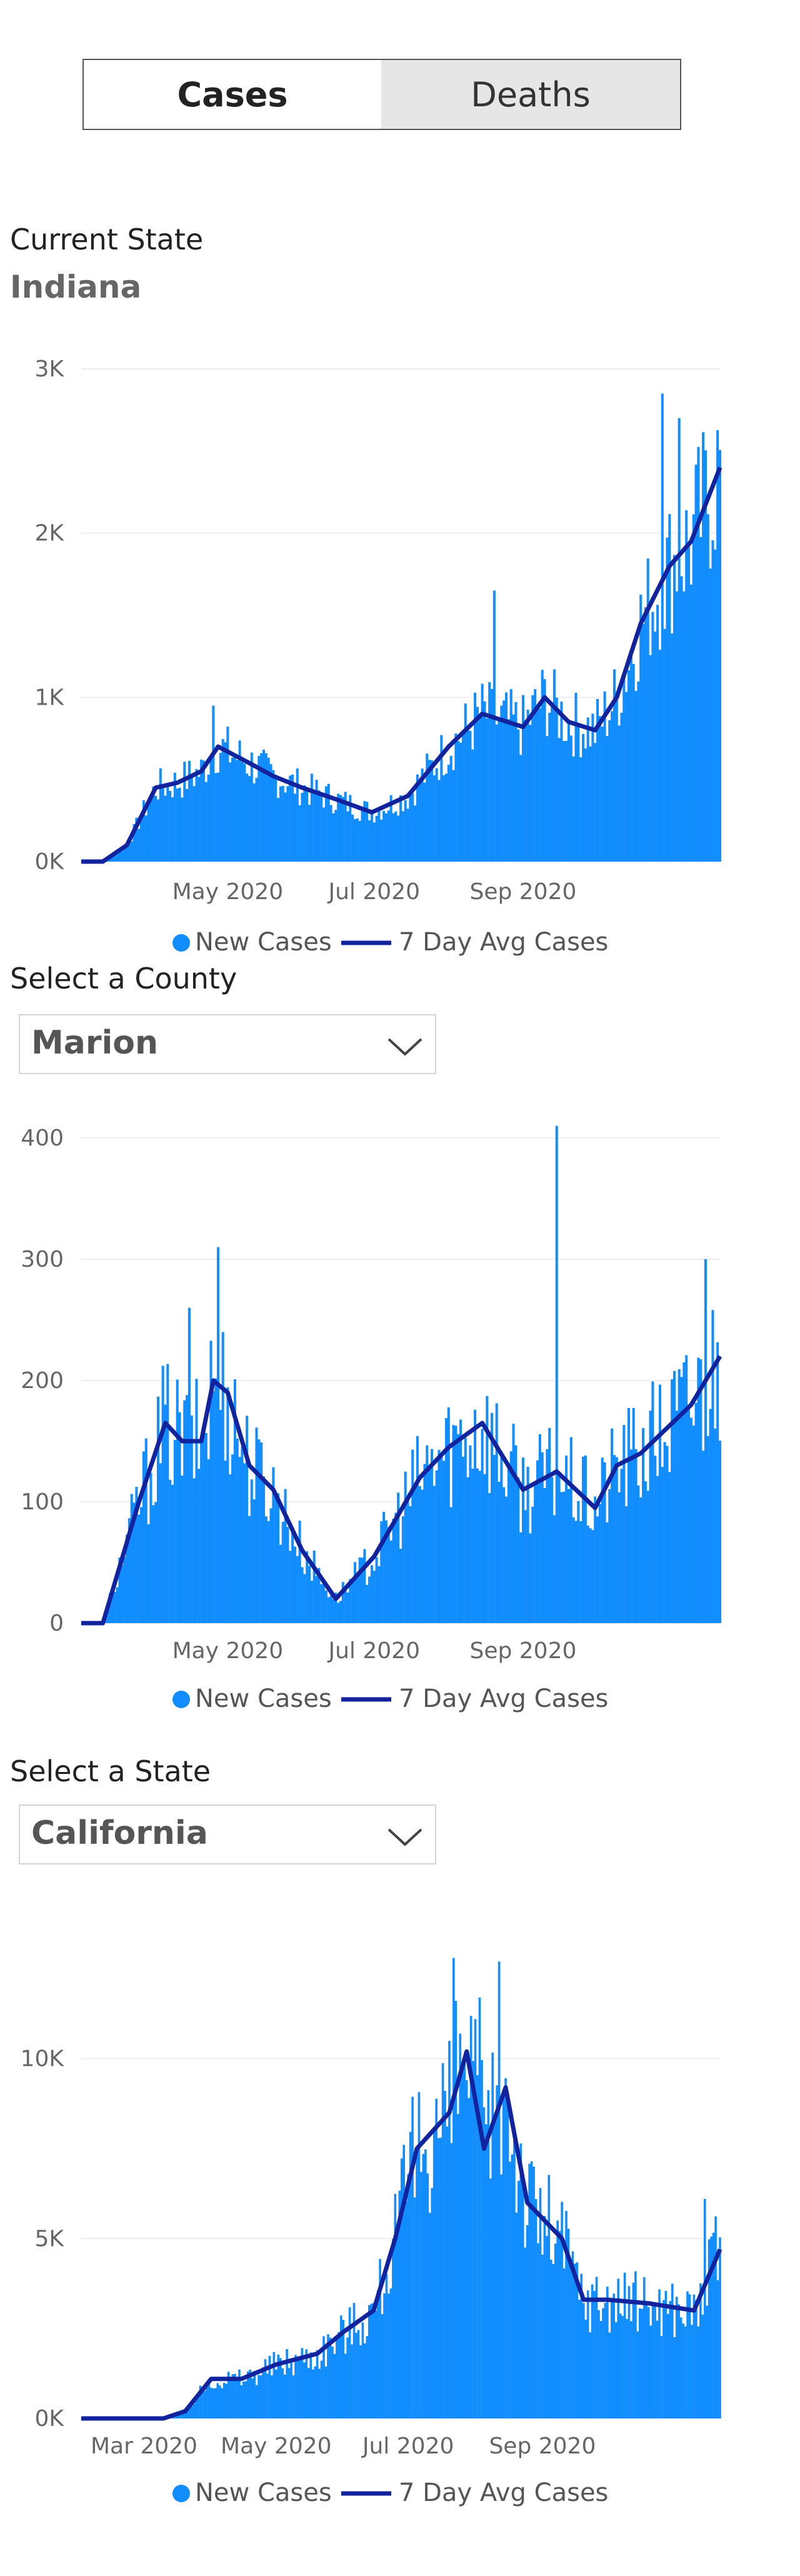 The width and height of the screenshot is (800, 2576). What do you see at coordinates (263, 2492) in the screenshot?
I see `legend-label-new-cases: New Cases` at bounding box center [263, 2492].